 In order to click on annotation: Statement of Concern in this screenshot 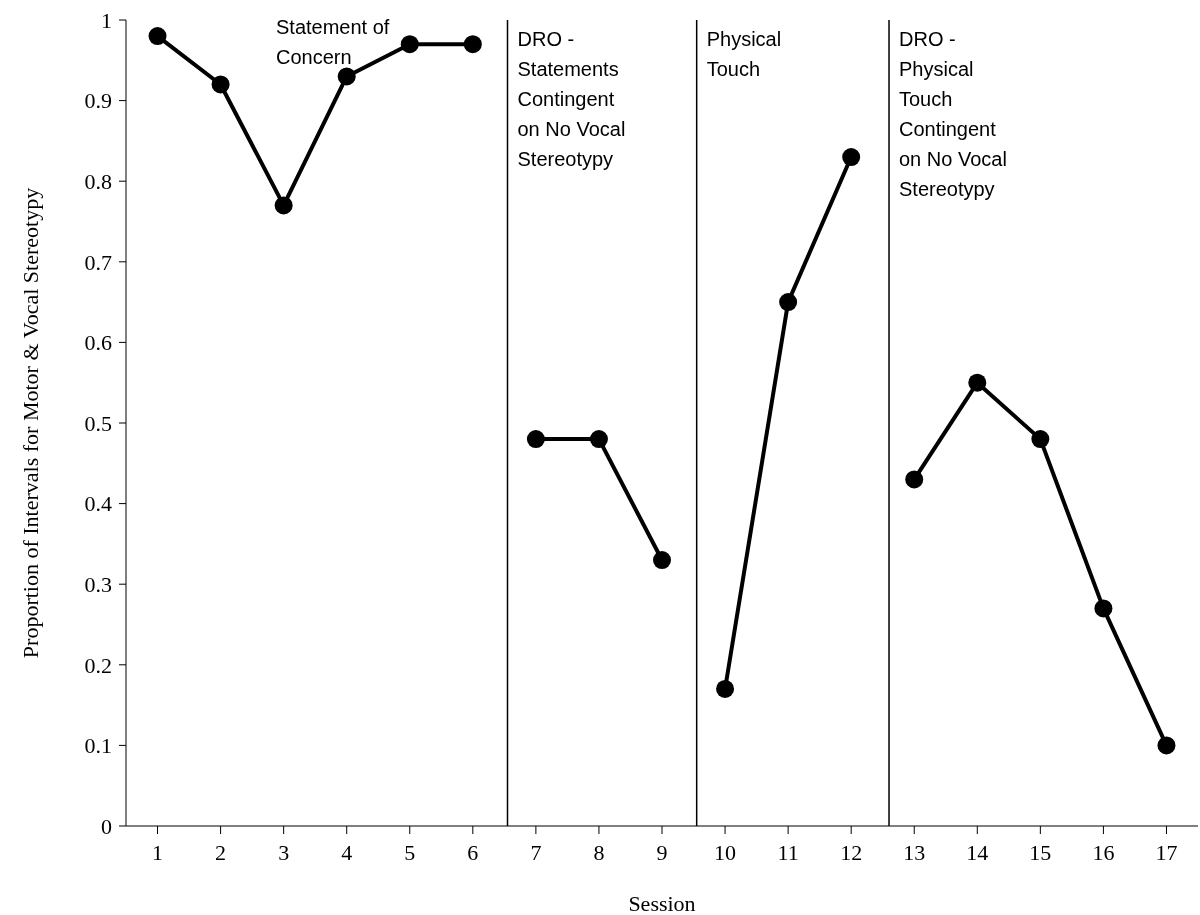, I will do `click(333, 42)`.